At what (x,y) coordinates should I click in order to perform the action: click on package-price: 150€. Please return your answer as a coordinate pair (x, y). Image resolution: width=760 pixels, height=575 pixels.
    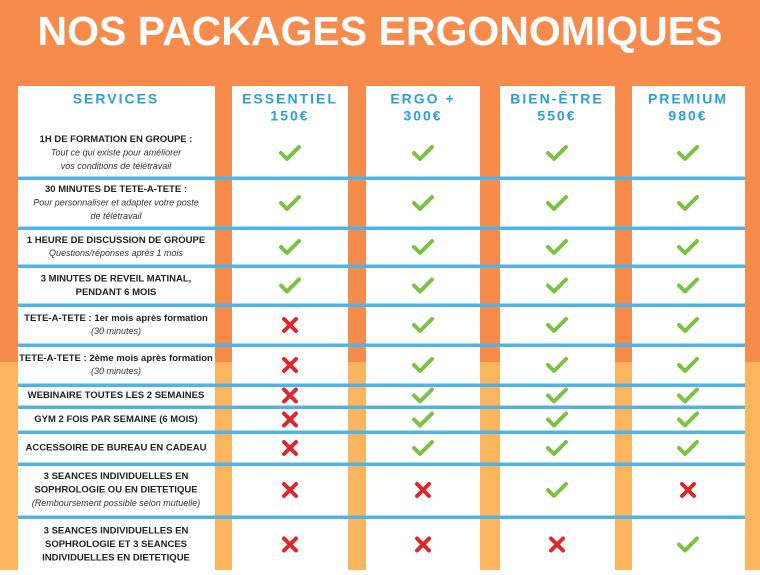
    Looking at the image, I should click on (289, 116).